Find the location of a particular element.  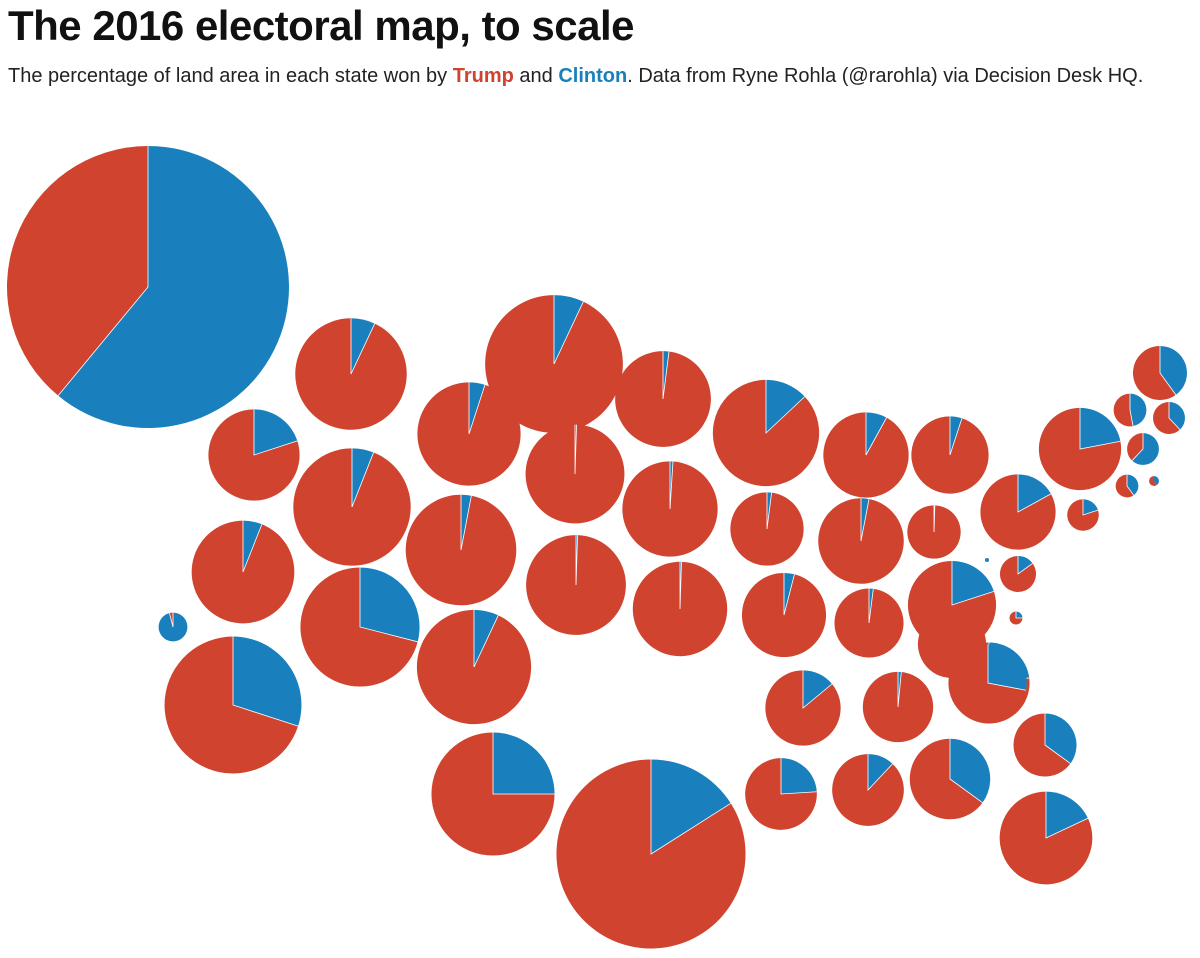

slice-divider-nc is located at coordinates (1007, 667).